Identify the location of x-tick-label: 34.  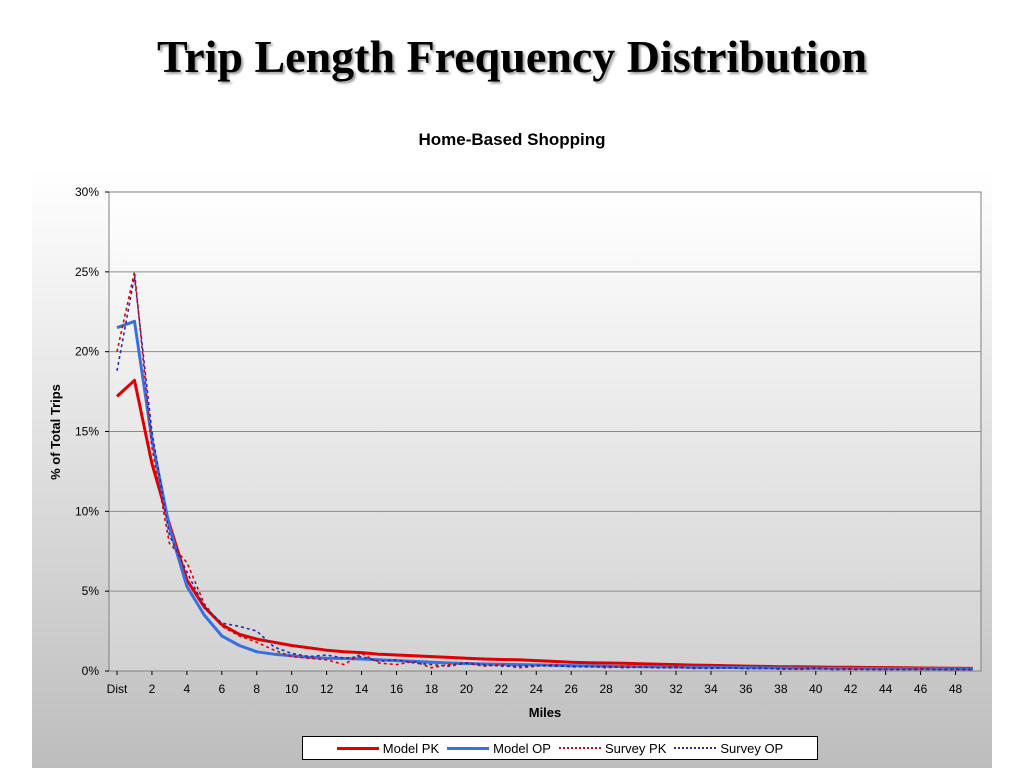
(711, 689).